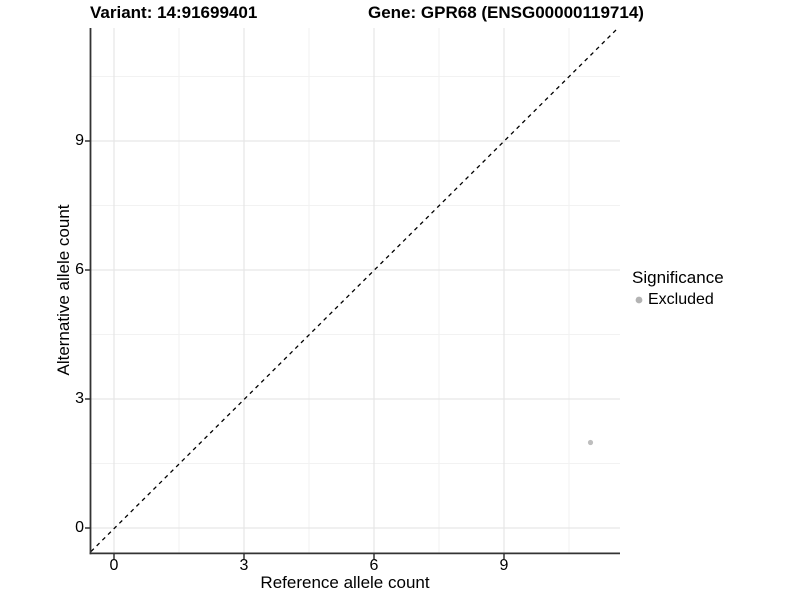  I want to click on y-tick-label-9: 9, so click(79, 140).